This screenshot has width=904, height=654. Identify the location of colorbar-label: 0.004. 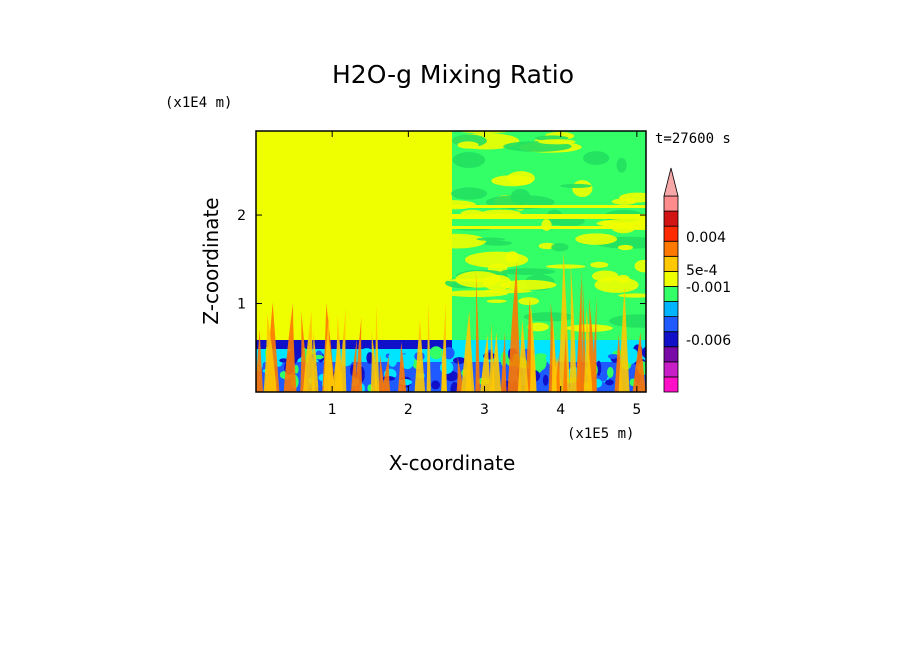
(706, 238).